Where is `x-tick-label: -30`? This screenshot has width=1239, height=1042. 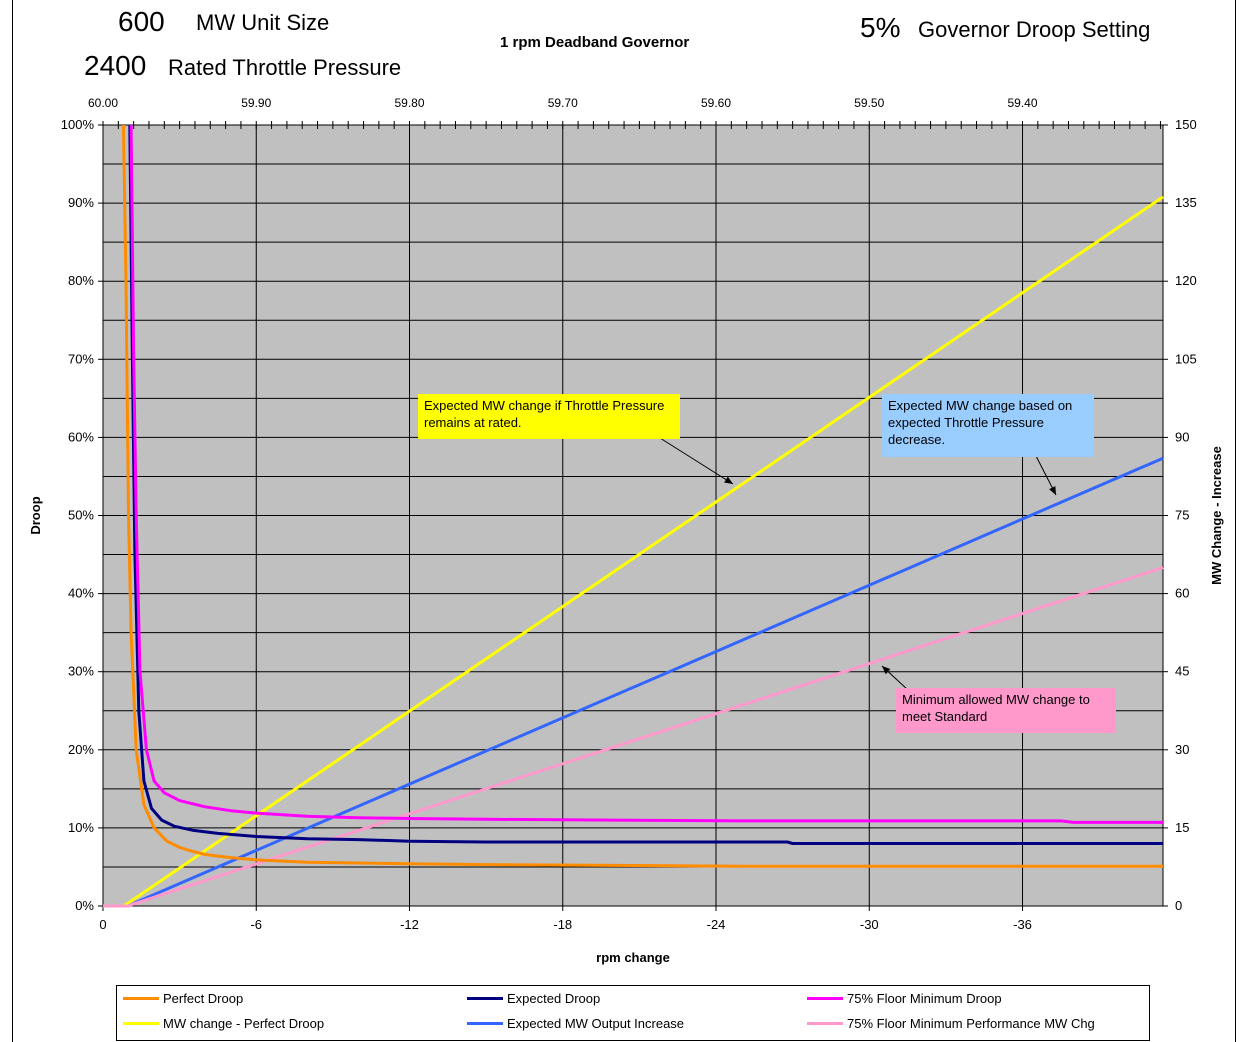
x-tick-label: -30 is located at coordinates (869, 924).